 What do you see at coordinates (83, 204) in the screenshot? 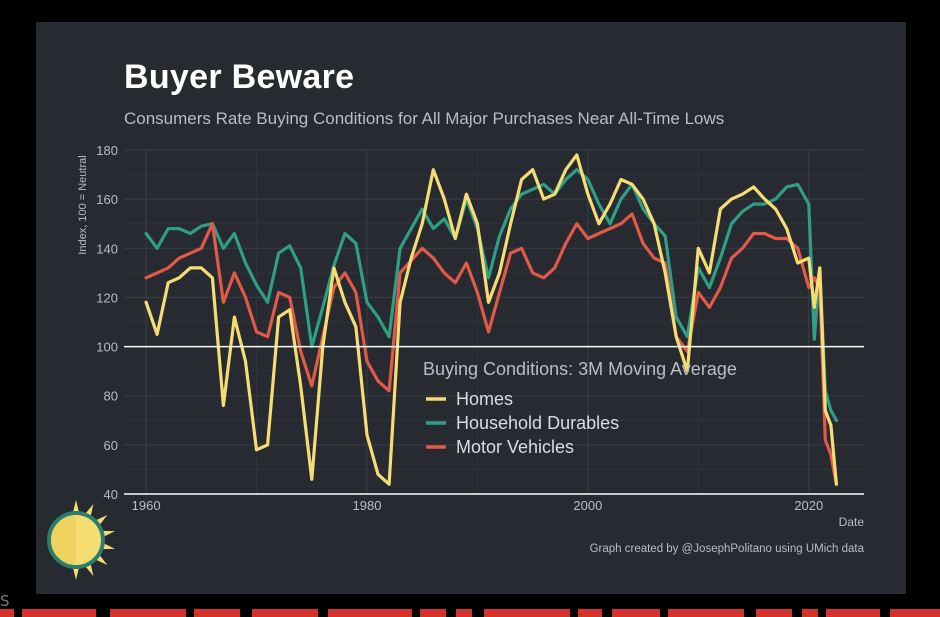
I see `y-axis-label: Index, 100 = Neutral` at bounding box center [83, 204].